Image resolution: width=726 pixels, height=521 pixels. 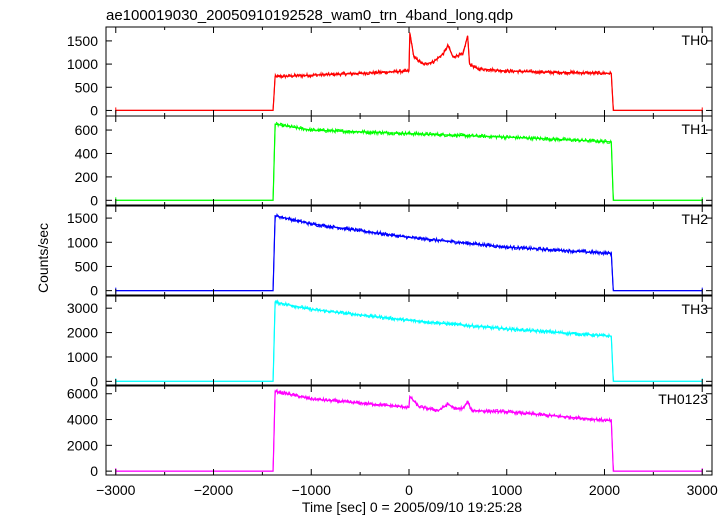 What do you see at coordinates (695, 40) in the screenshot?
I see `panel-label-th0: TH0` at bounding box center [695, 40].